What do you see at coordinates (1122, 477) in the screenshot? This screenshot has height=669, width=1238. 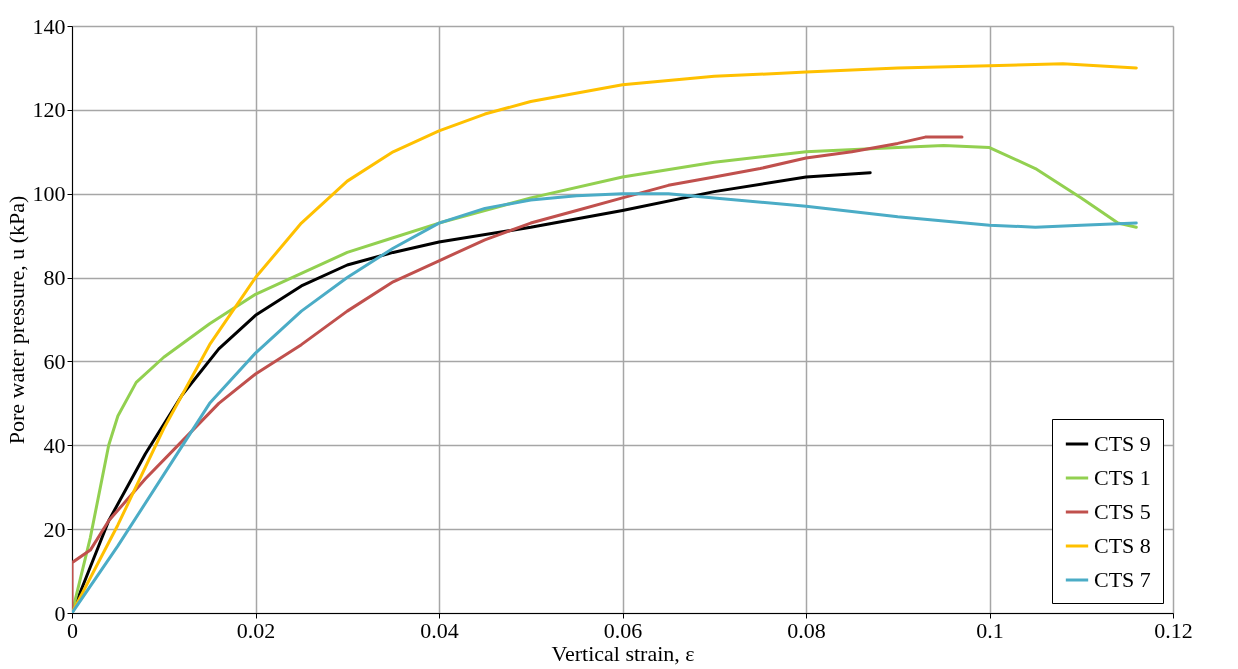 I see `legend-label: CTS 1` at bounding box center [1122, 477].